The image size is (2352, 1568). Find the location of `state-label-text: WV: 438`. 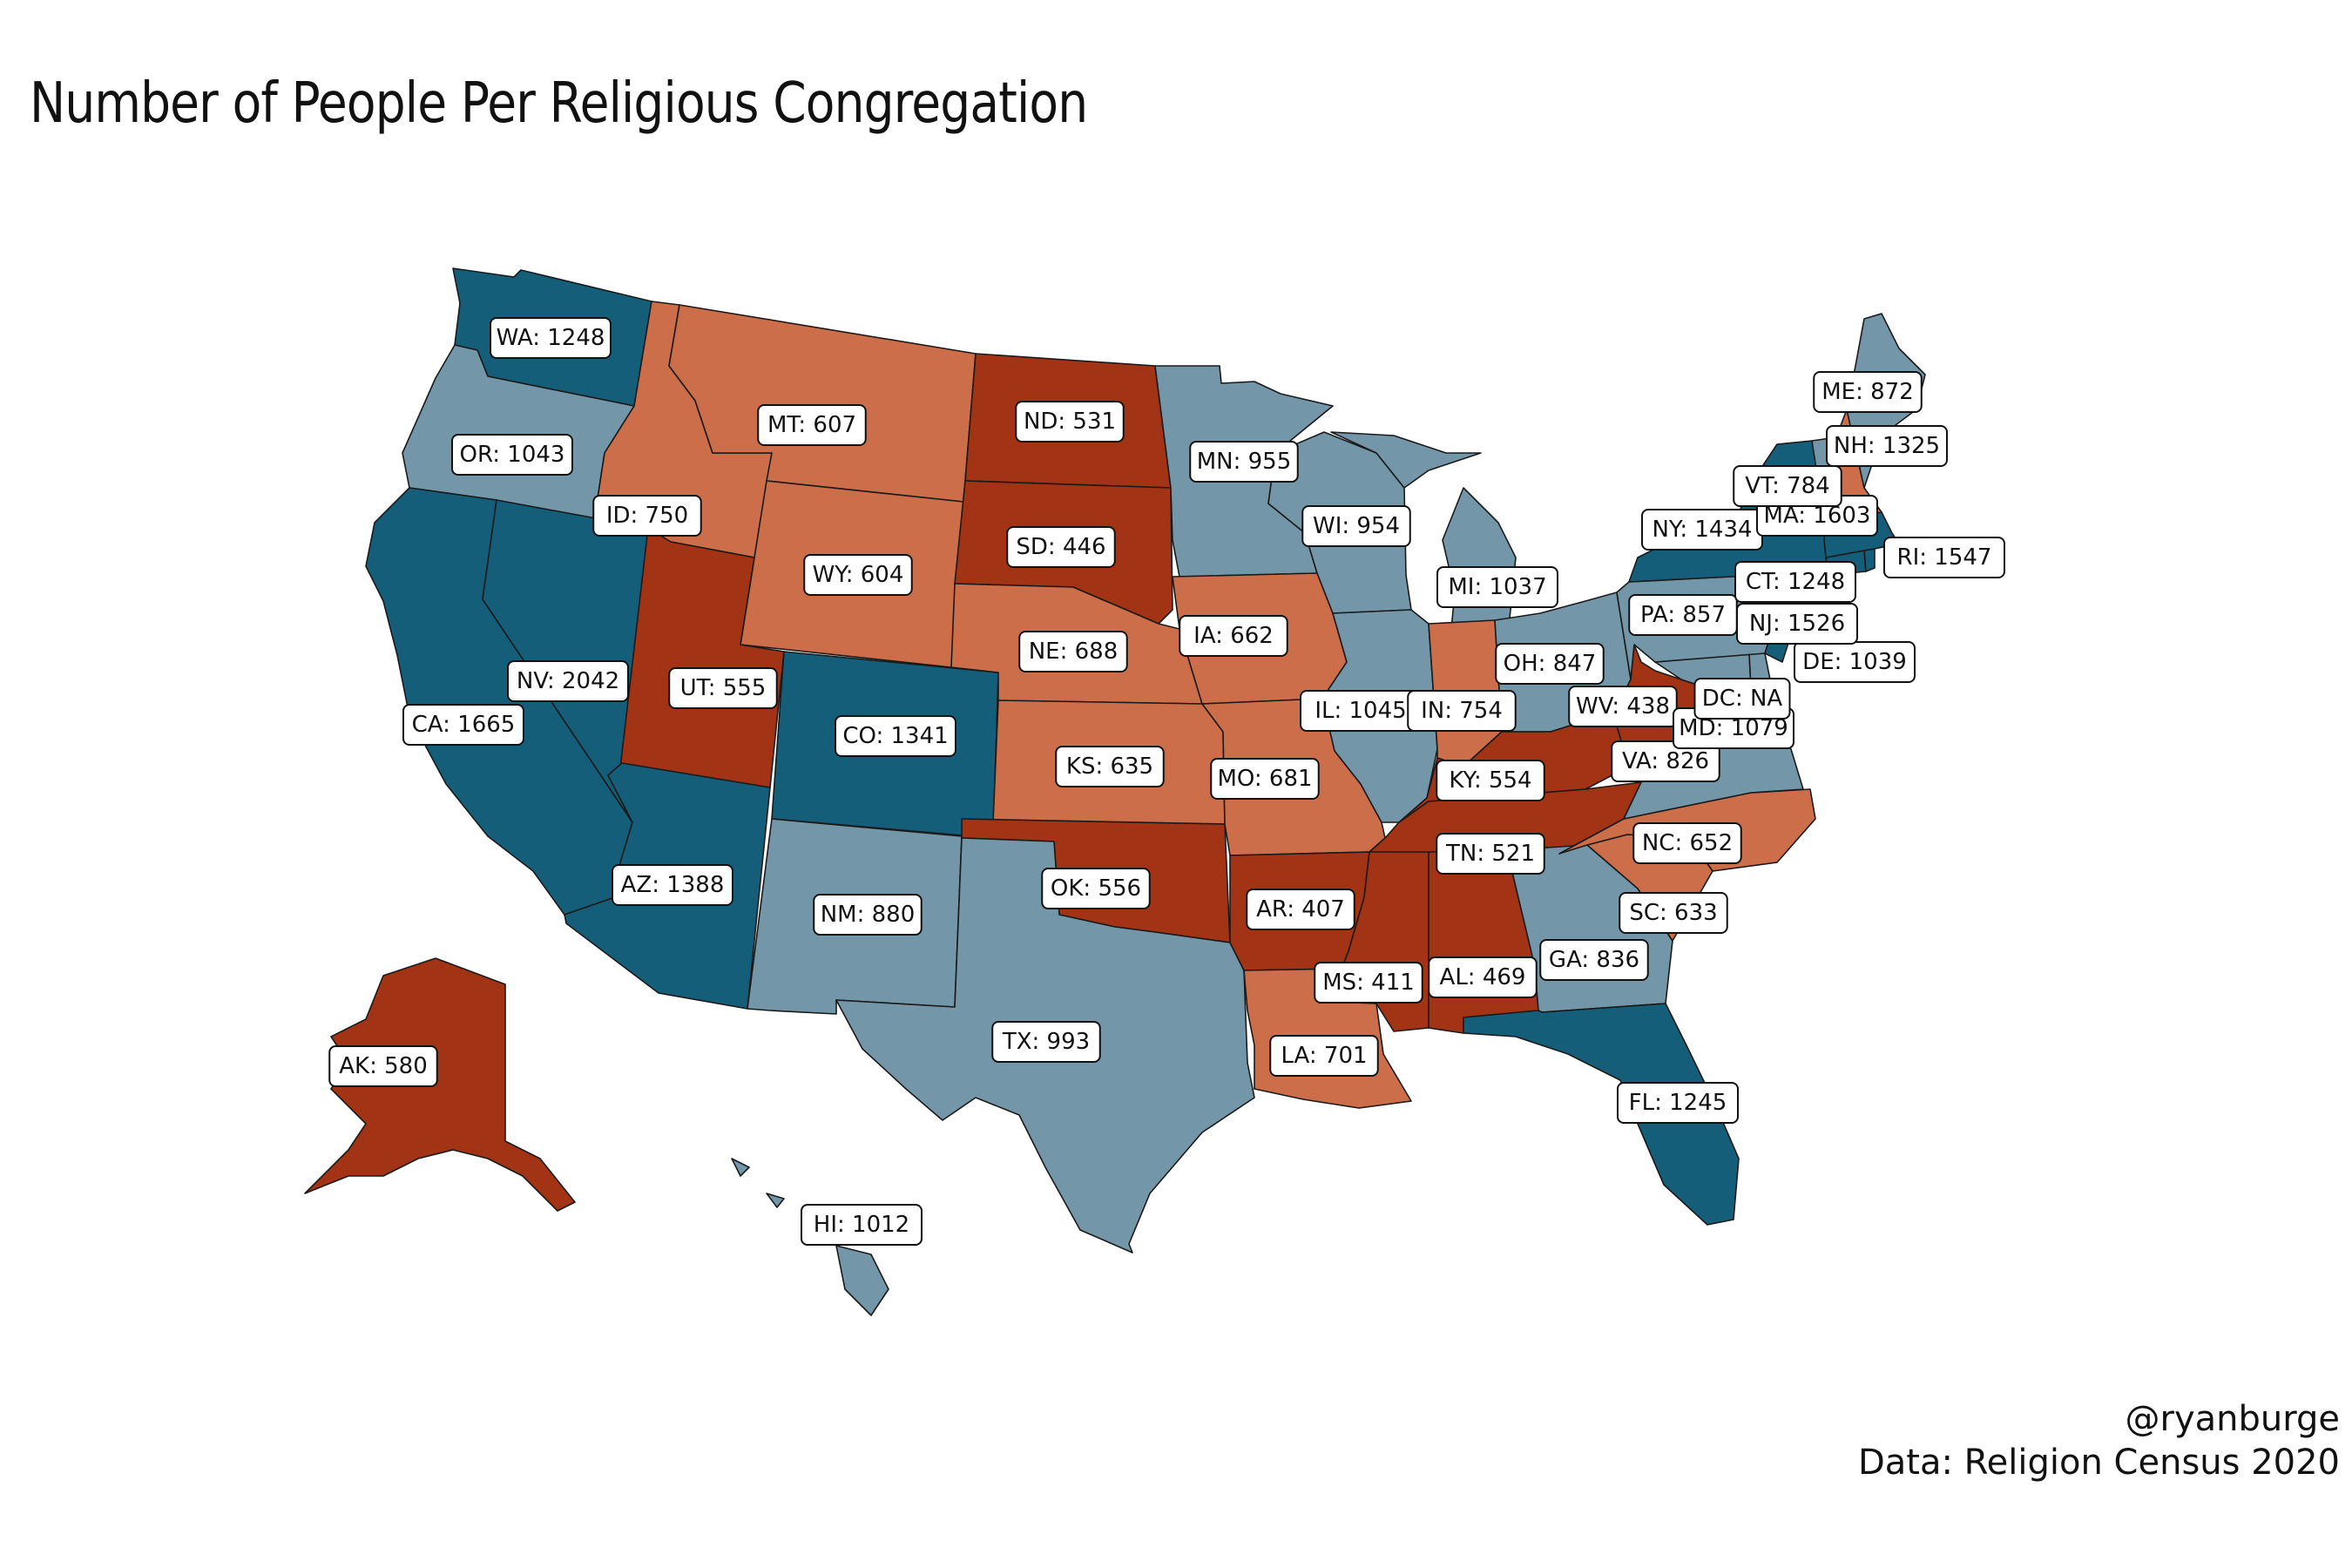

state-label-text: WV: 438 is located at coordinates (1623, 706).